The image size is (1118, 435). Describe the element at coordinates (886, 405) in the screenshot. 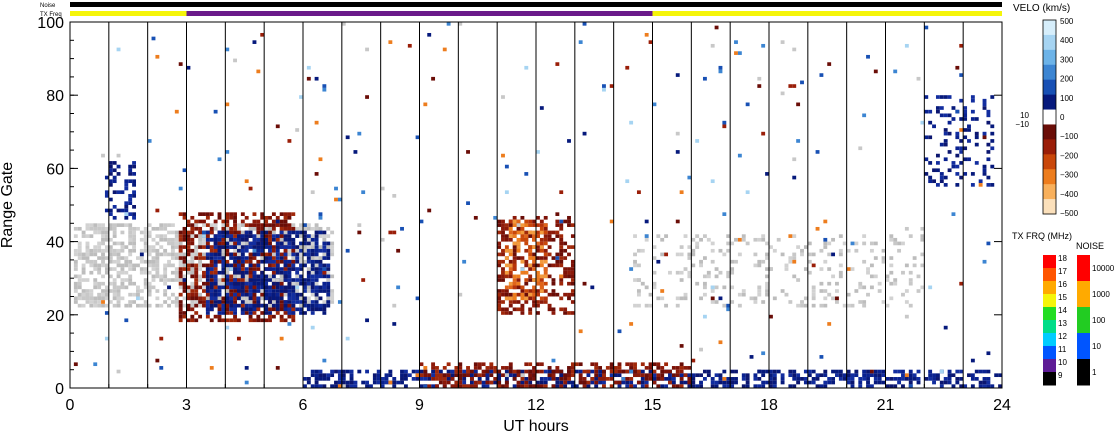

I see `x-tick-label: 21` at that location.